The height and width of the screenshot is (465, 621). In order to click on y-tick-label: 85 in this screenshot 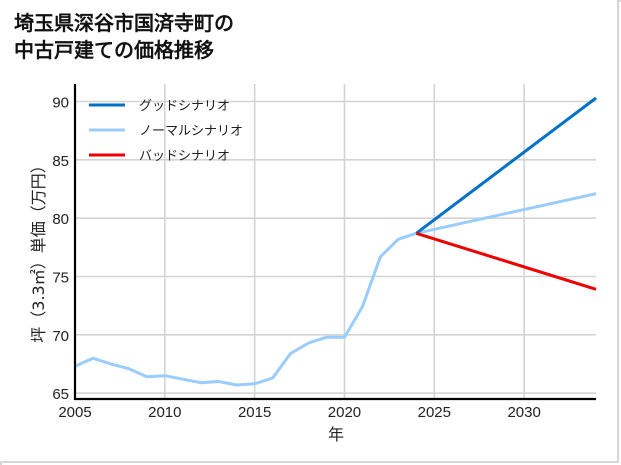, I will do `click(60, 161)`.